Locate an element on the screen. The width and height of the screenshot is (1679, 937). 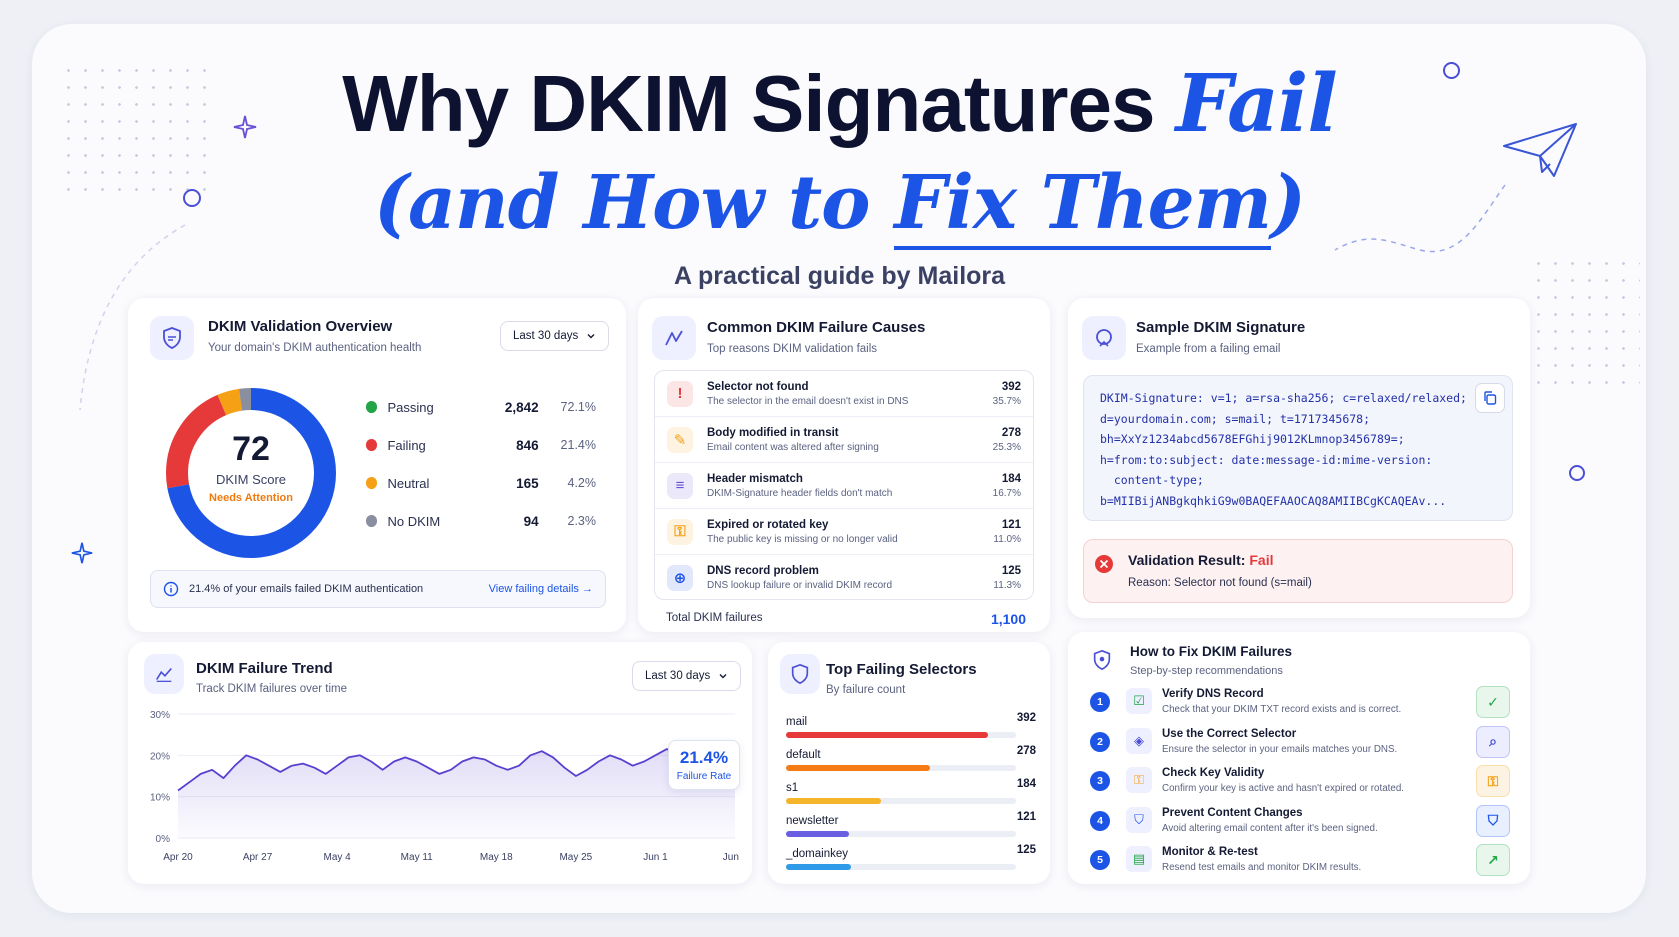
check-icon: ✓ is located at coordinates (1493, 702).